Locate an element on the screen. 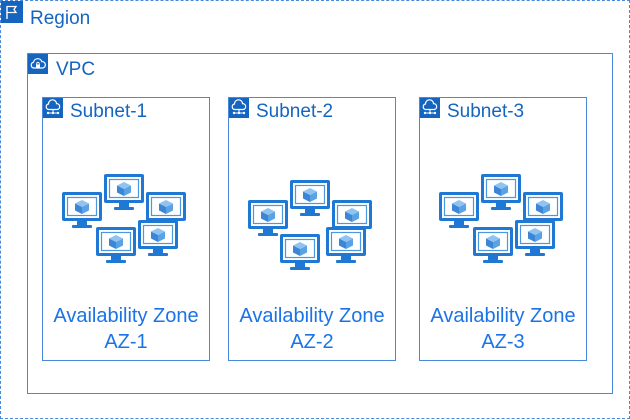 Image resolution: width=630 pixels, height=420 pixels. subnet-title: Subnet-1 is located at coordinates (109, 111).